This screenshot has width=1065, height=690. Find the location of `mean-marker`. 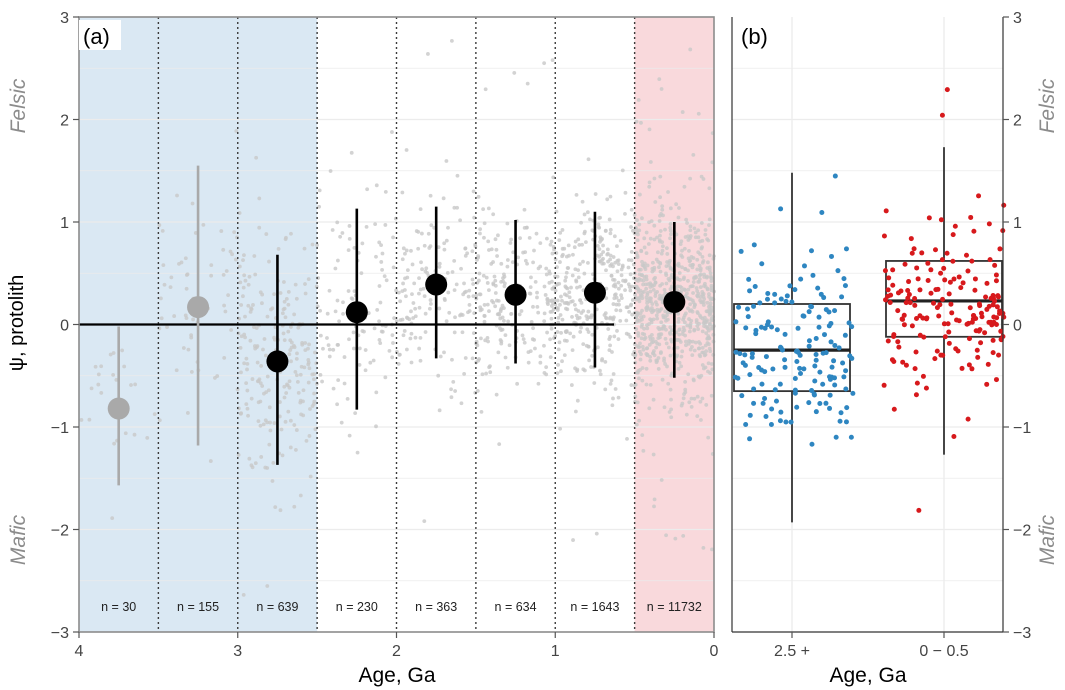

mean-marker is located at coordinates (277, 361).